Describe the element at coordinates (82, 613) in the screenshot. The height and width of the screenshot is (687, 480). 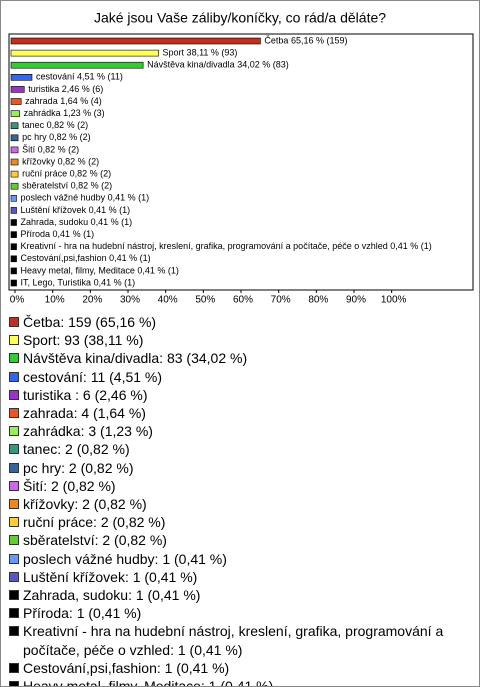
I see `legend-label: Příroda: 1 (0,41 %)` at that location.